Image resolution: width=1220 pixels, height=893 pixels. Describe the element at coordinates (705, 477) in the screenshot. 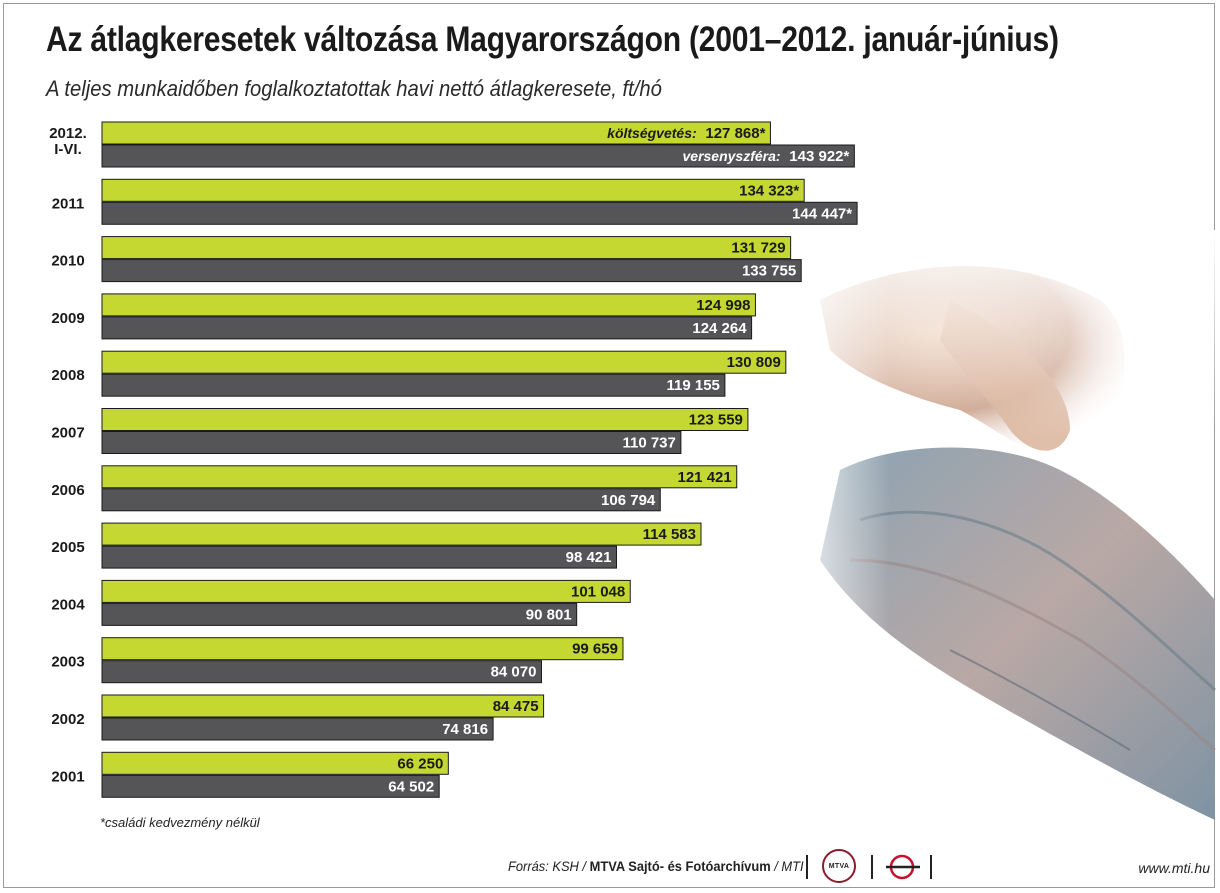

I see `data-label: 121 421` at that location.